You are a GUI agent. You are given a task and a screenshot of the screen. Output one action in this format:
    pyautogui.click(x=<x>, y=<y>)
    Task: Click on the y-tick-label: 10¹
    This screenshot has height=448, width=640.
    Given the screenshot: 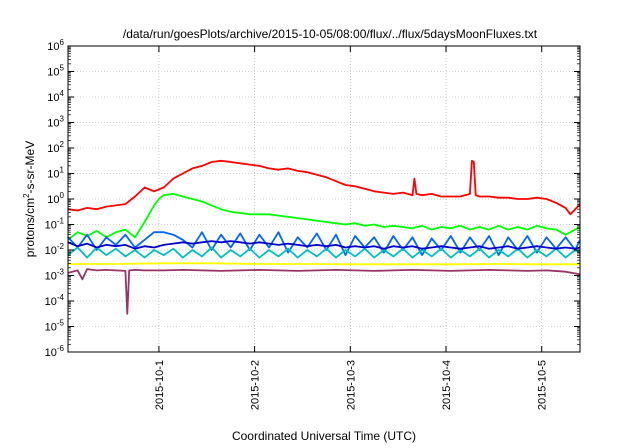 What is the action you would take?
    pyautogui.click(x=55, y=173)
    